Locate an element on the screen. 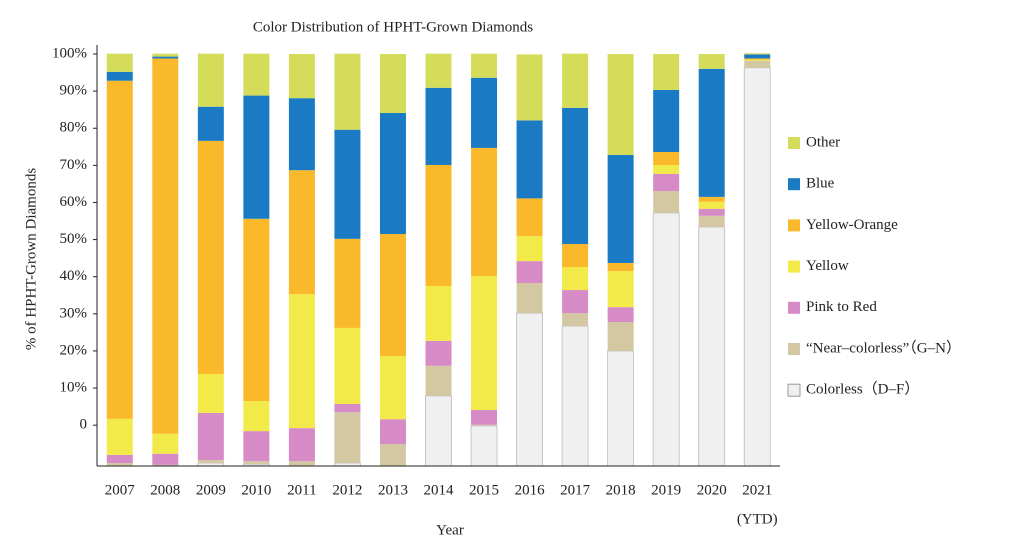 Image resolution: width=1024 pixels, height=548 pixels. legend-label: Blue is located at coordinates (820, 184).